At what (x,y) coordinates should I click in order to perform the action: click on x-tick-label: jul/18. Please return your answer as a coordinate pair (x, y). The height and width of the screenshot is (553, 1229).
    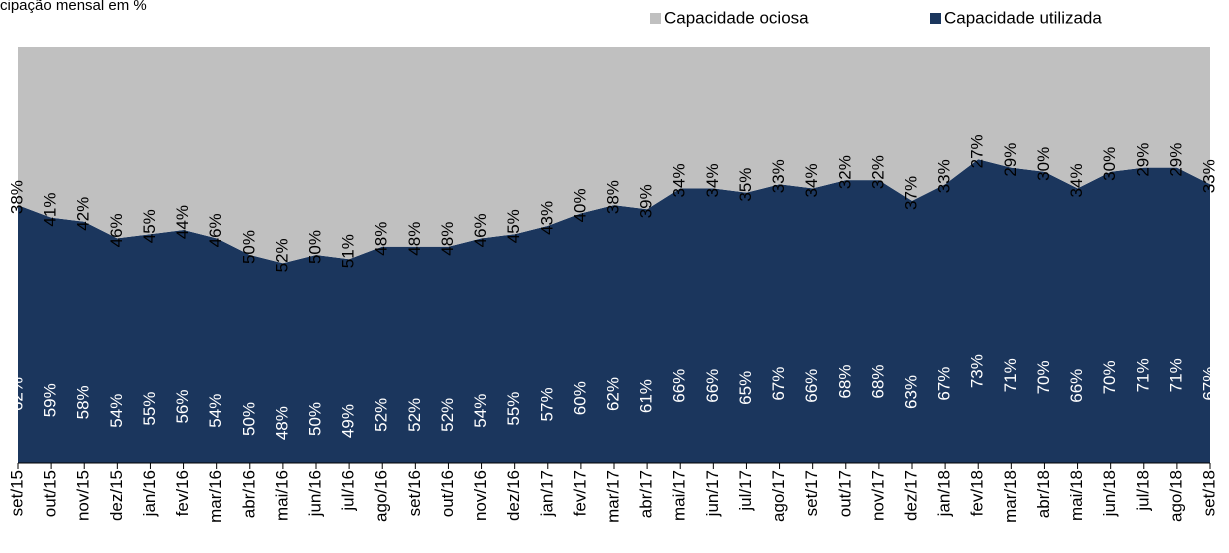
    Looking at the image, I should click on (1142, 491).